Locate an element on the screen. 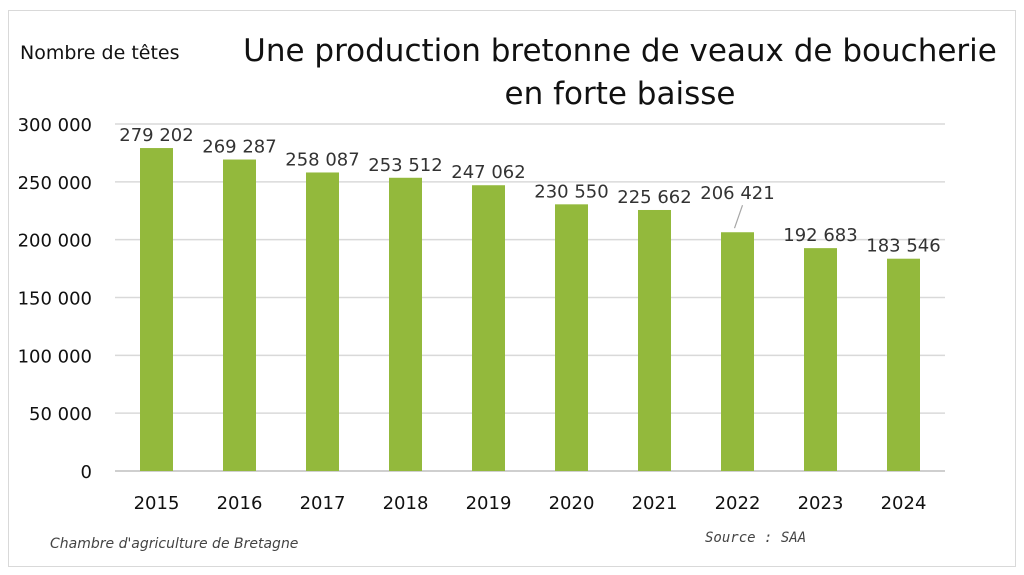 The image size is (1024, 575). x-tick-label: 2016 is located at coordinates (240, 503).